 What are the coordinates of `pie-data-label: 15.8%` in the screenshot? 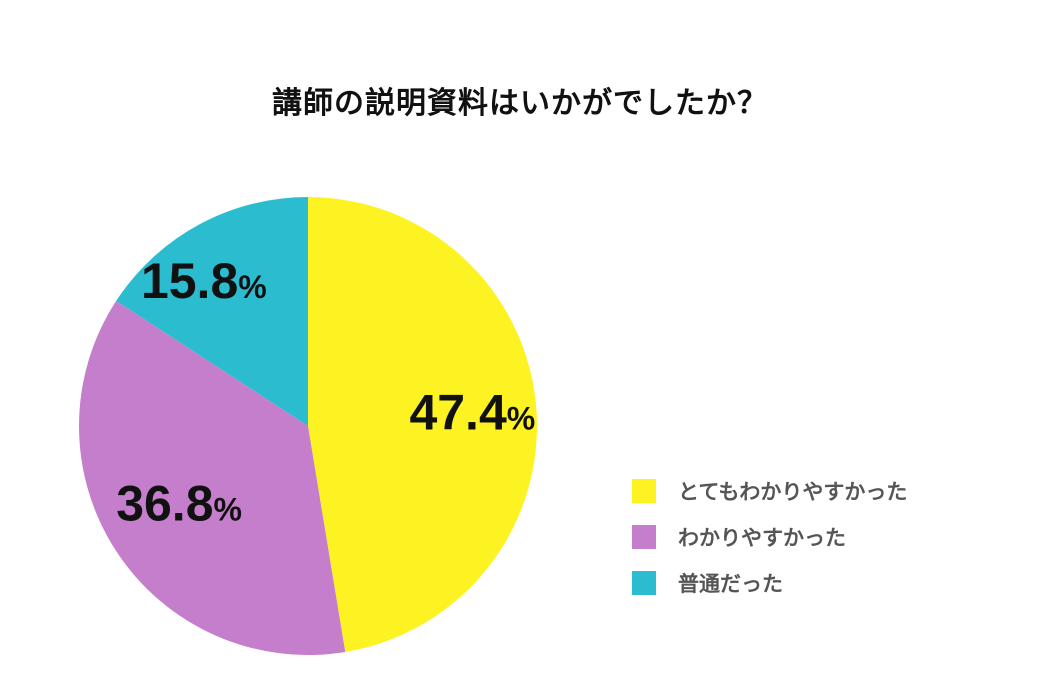 It's located at (204, 281).